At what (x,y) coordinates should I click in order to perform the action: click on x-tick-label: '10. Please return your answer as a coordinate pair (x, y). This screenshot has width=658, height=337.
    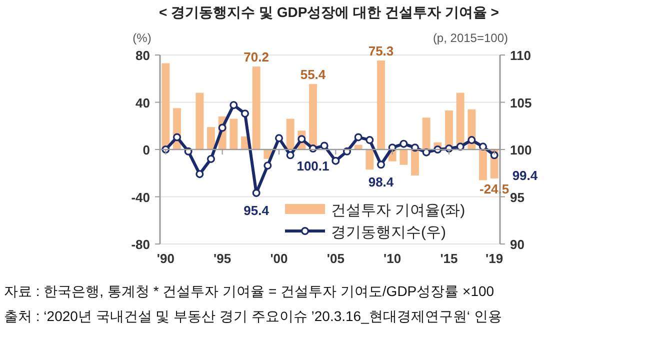
    Looking at the image, I should click on (393, 258).